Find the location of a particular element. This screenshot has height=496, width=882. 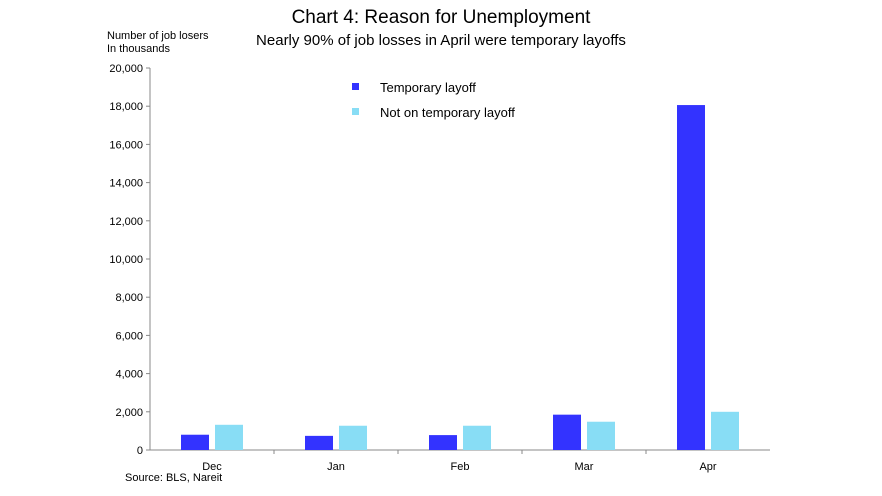

x-tick-label: Jan is located at coordinates (336, 467).